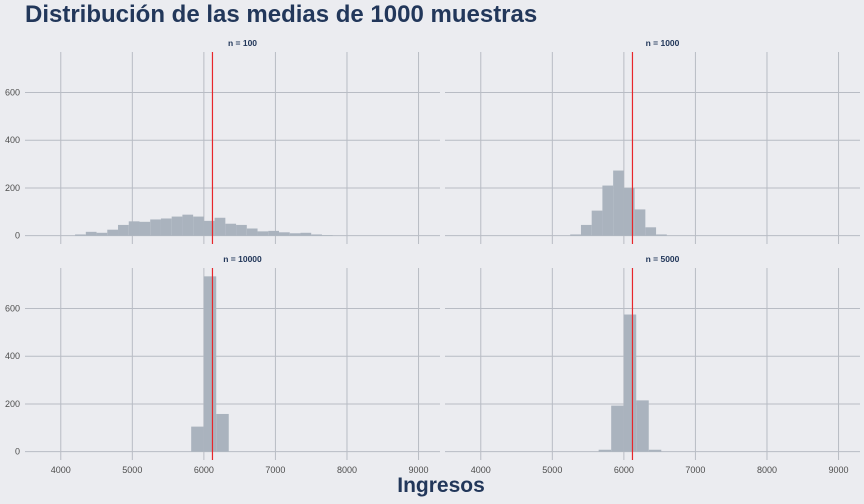 This screenshot has width=864, height=504. I want to click on x-axis-label: Ingresos, so click(441, 485).